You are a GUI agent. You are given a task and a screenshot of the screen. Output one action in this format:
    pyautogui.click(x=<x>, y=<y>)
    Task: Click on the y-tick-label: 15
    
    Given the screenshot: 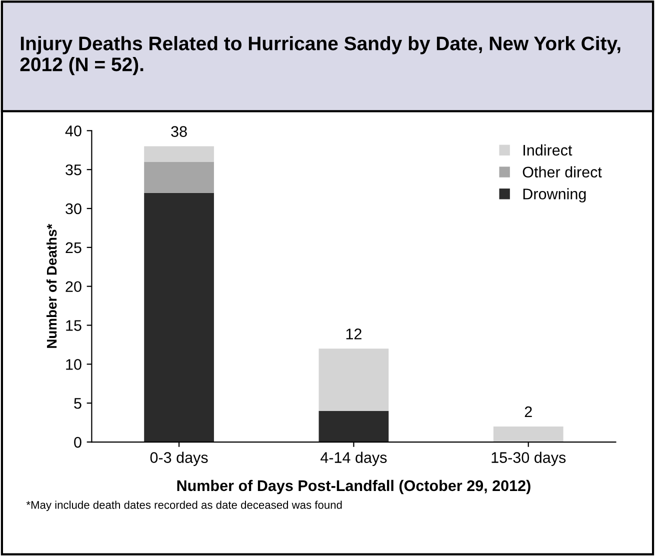 What is the action you would take?
    pyautogui.click(x=74, y=325)
    